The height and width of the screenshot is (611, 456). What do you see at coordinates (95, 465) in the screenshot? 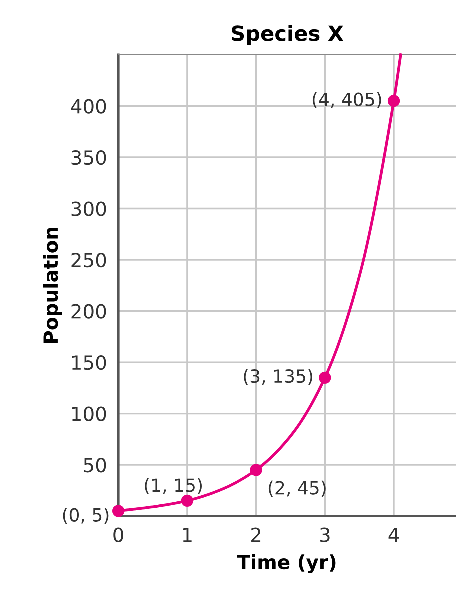
I see `y-tick-label: 50` at bounding box center [95, 465].